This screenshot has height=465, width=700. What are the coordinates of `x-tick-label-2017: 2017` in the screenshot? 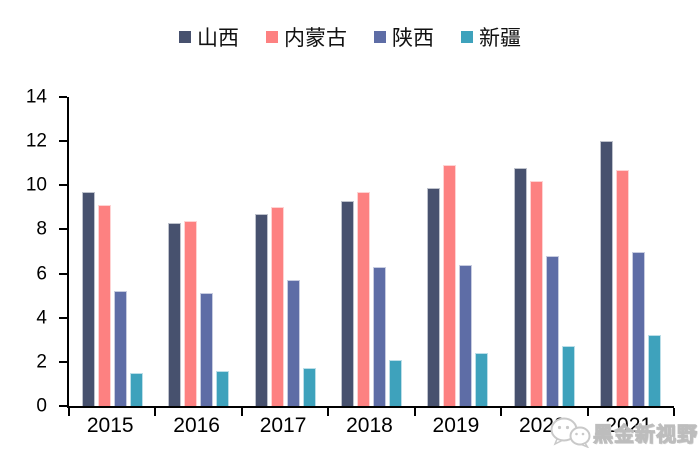 It's located at (283, 425).